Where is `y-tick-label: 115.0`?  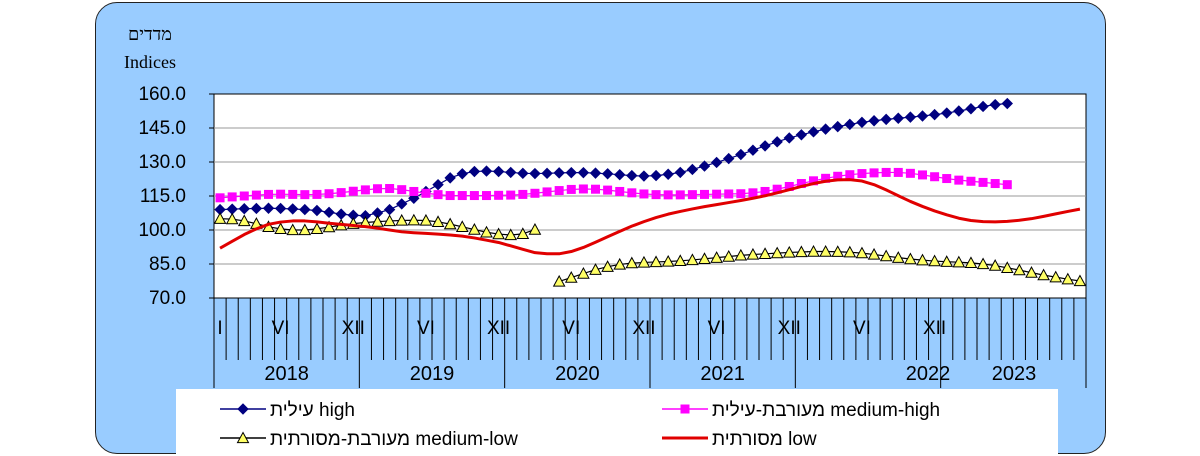 y-tick-label: 115.0 is located at coordinates (163, 196).